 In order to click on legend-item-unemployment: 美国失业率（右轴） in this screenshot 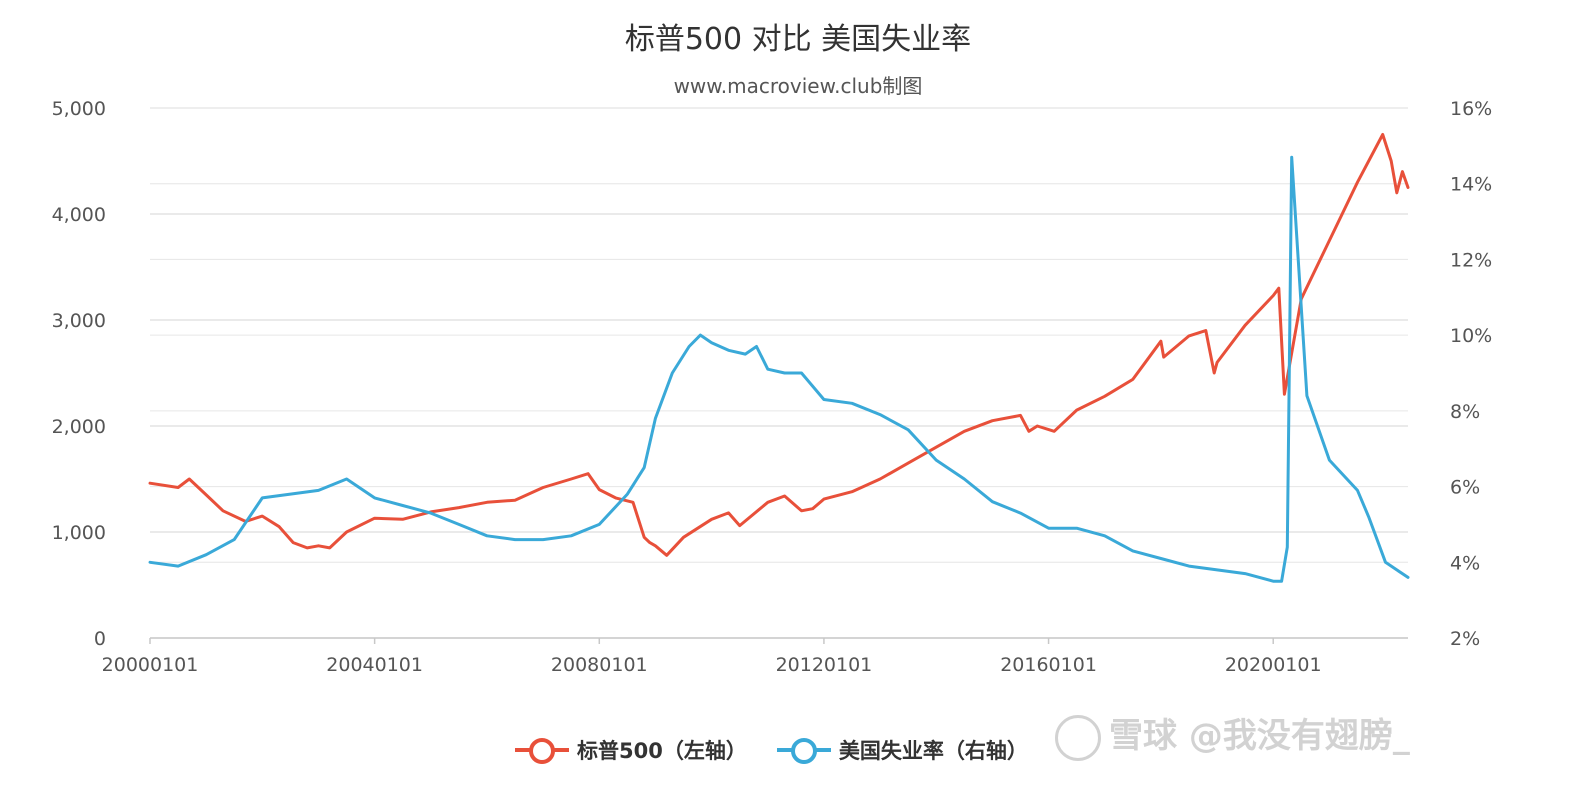, I will do `click(902, 750)`.